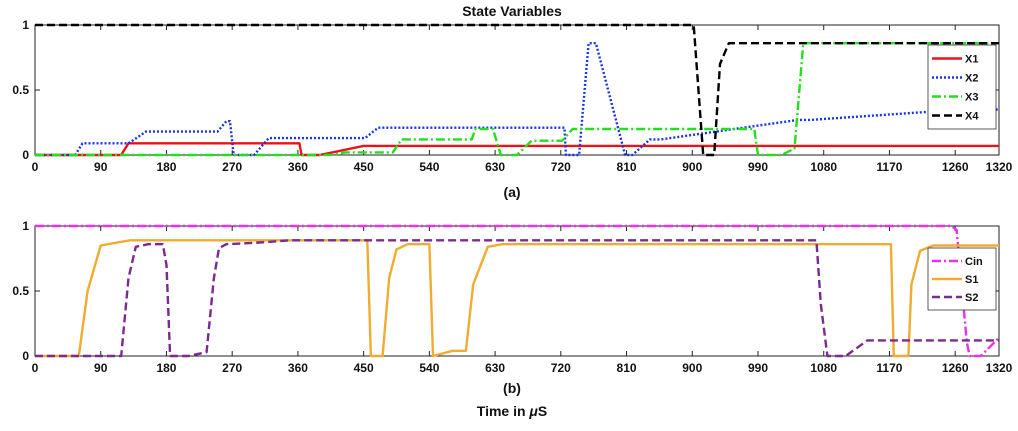  I want to click on legend-label-x1: X1, so click(971, 60).